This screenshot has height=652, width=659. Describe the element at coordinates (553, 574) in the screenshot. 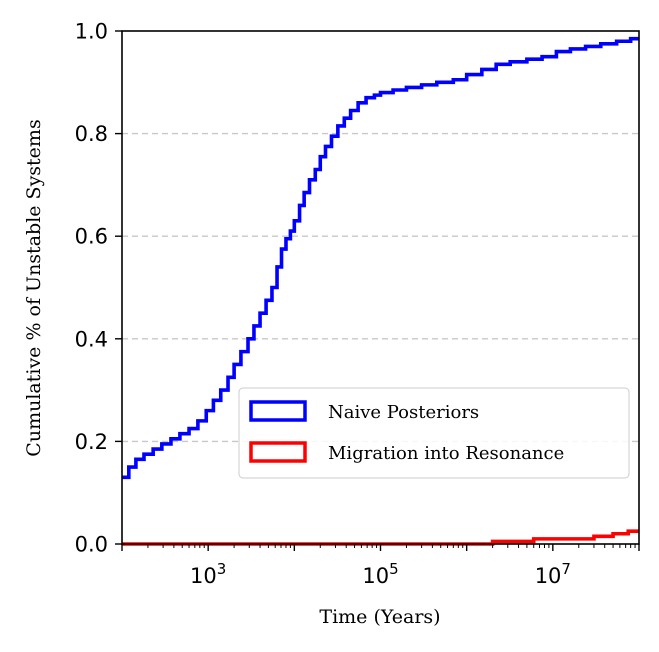

I see `x-tick-label-2: 10⁷` at that location.